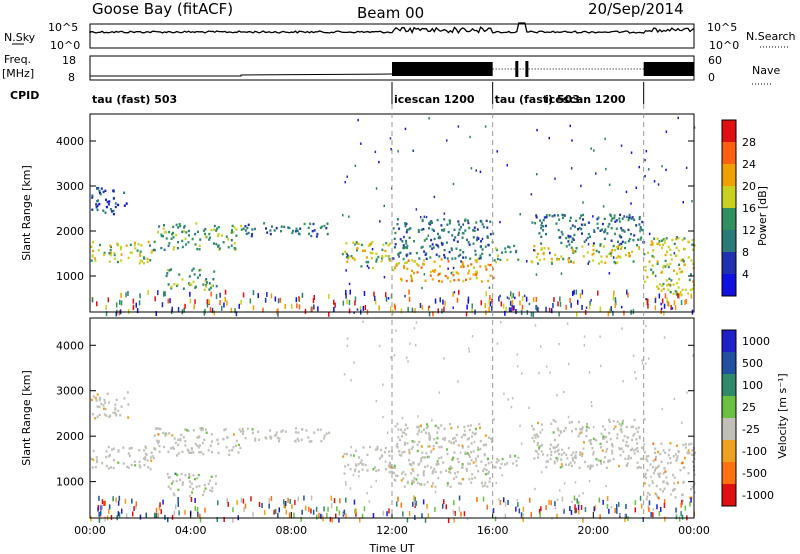 The width and height of the screenshot is (800, 554). What do you see at coordinates (191, 530) in the screenshot?
I see `x-tick-label-1: 04:00` at bounding box center [191, 530].